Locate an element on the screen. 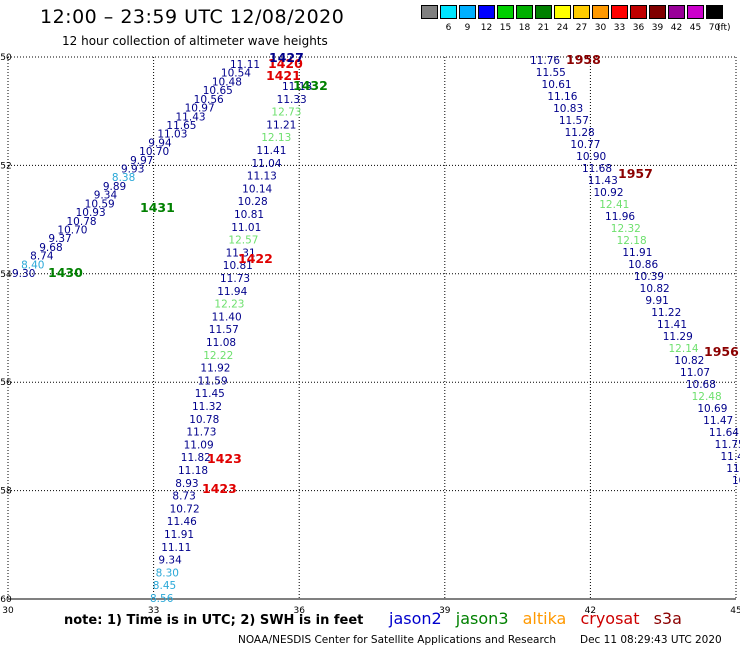 The width and height of the screenshot is (740, 650). swh-value: 9.37 is located at coordinates (59, 239).